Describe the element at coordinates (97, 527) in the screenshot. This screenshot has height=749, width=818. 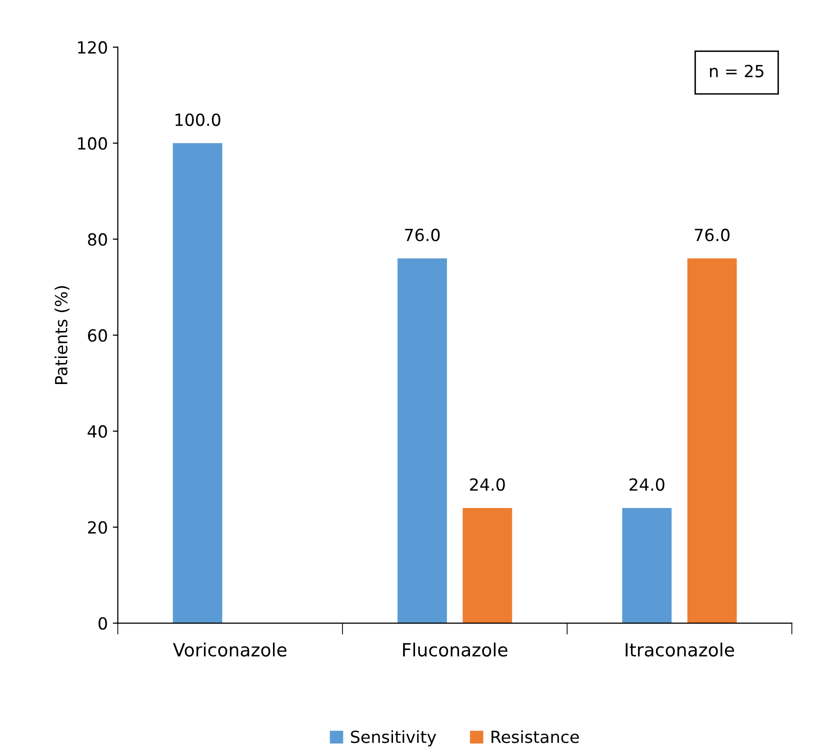
I see `y-tick-label: 20` at that location.